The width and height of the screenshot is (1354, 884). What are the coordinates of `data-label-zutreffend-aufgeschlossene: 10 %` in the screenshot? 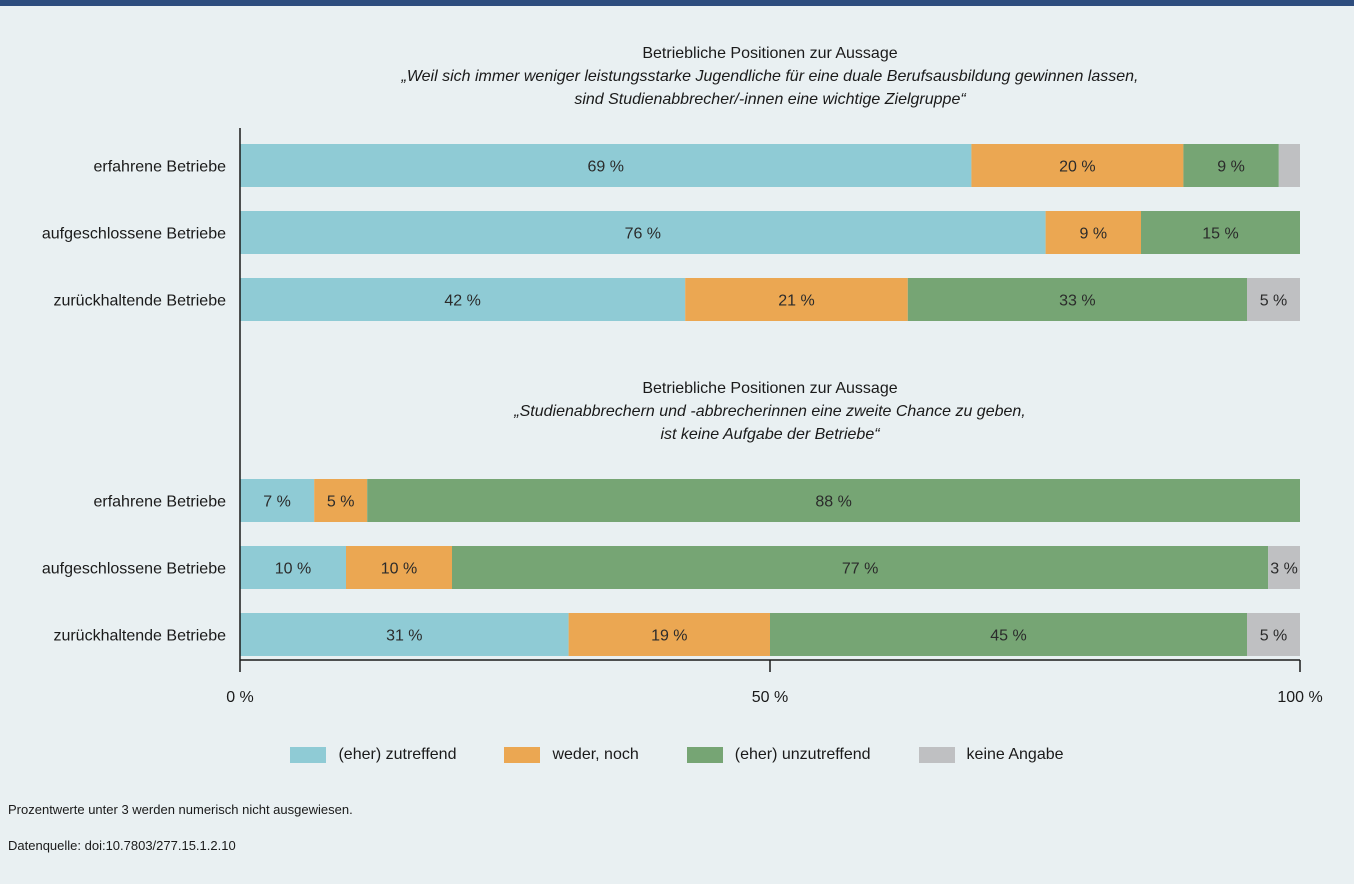 It's located at (293, 569).